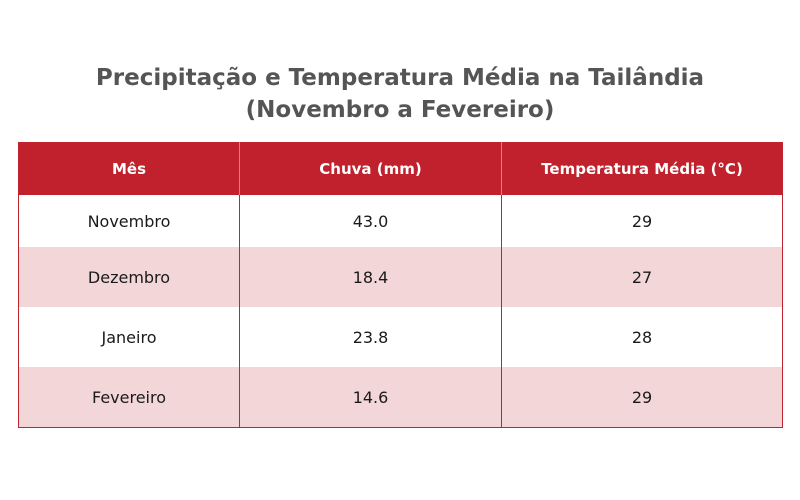  Describe the element at coordinates (370, 168) in the screenshot. I see `column-header-rain: Chuva (mm)` at that location.